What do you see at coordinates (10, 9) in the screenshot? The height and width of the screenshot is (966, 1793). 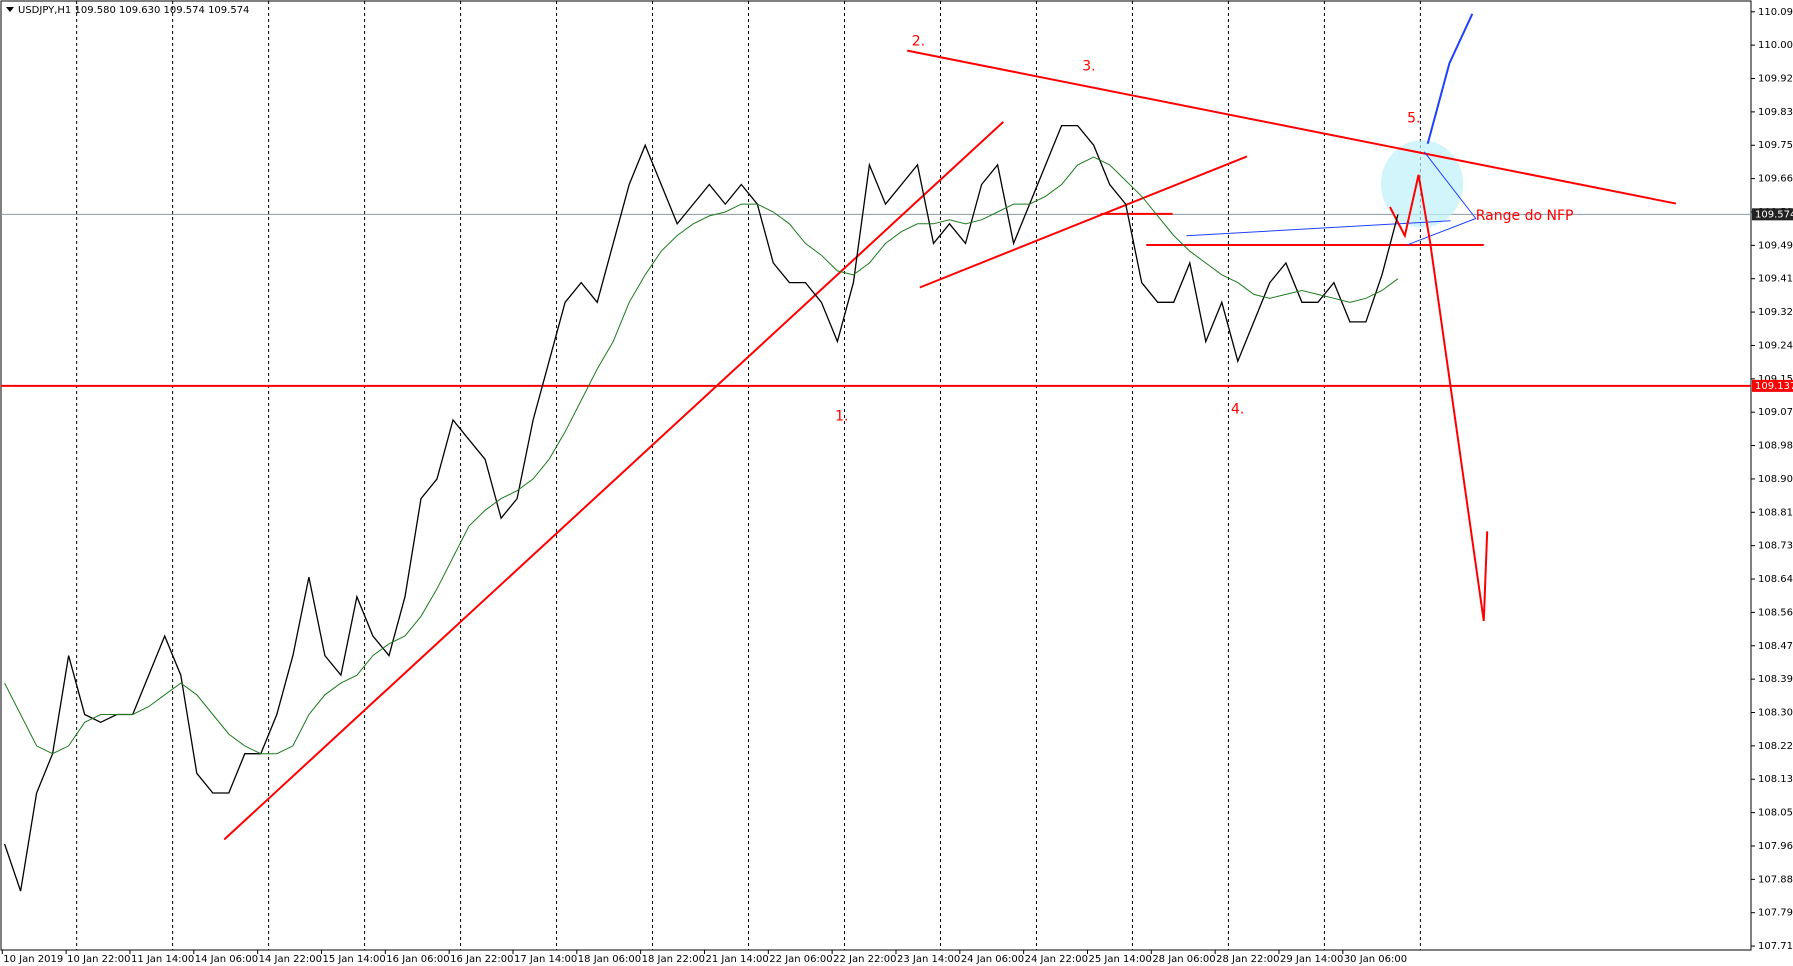 I see `menu-arrow` at bounding box center [10, 9].